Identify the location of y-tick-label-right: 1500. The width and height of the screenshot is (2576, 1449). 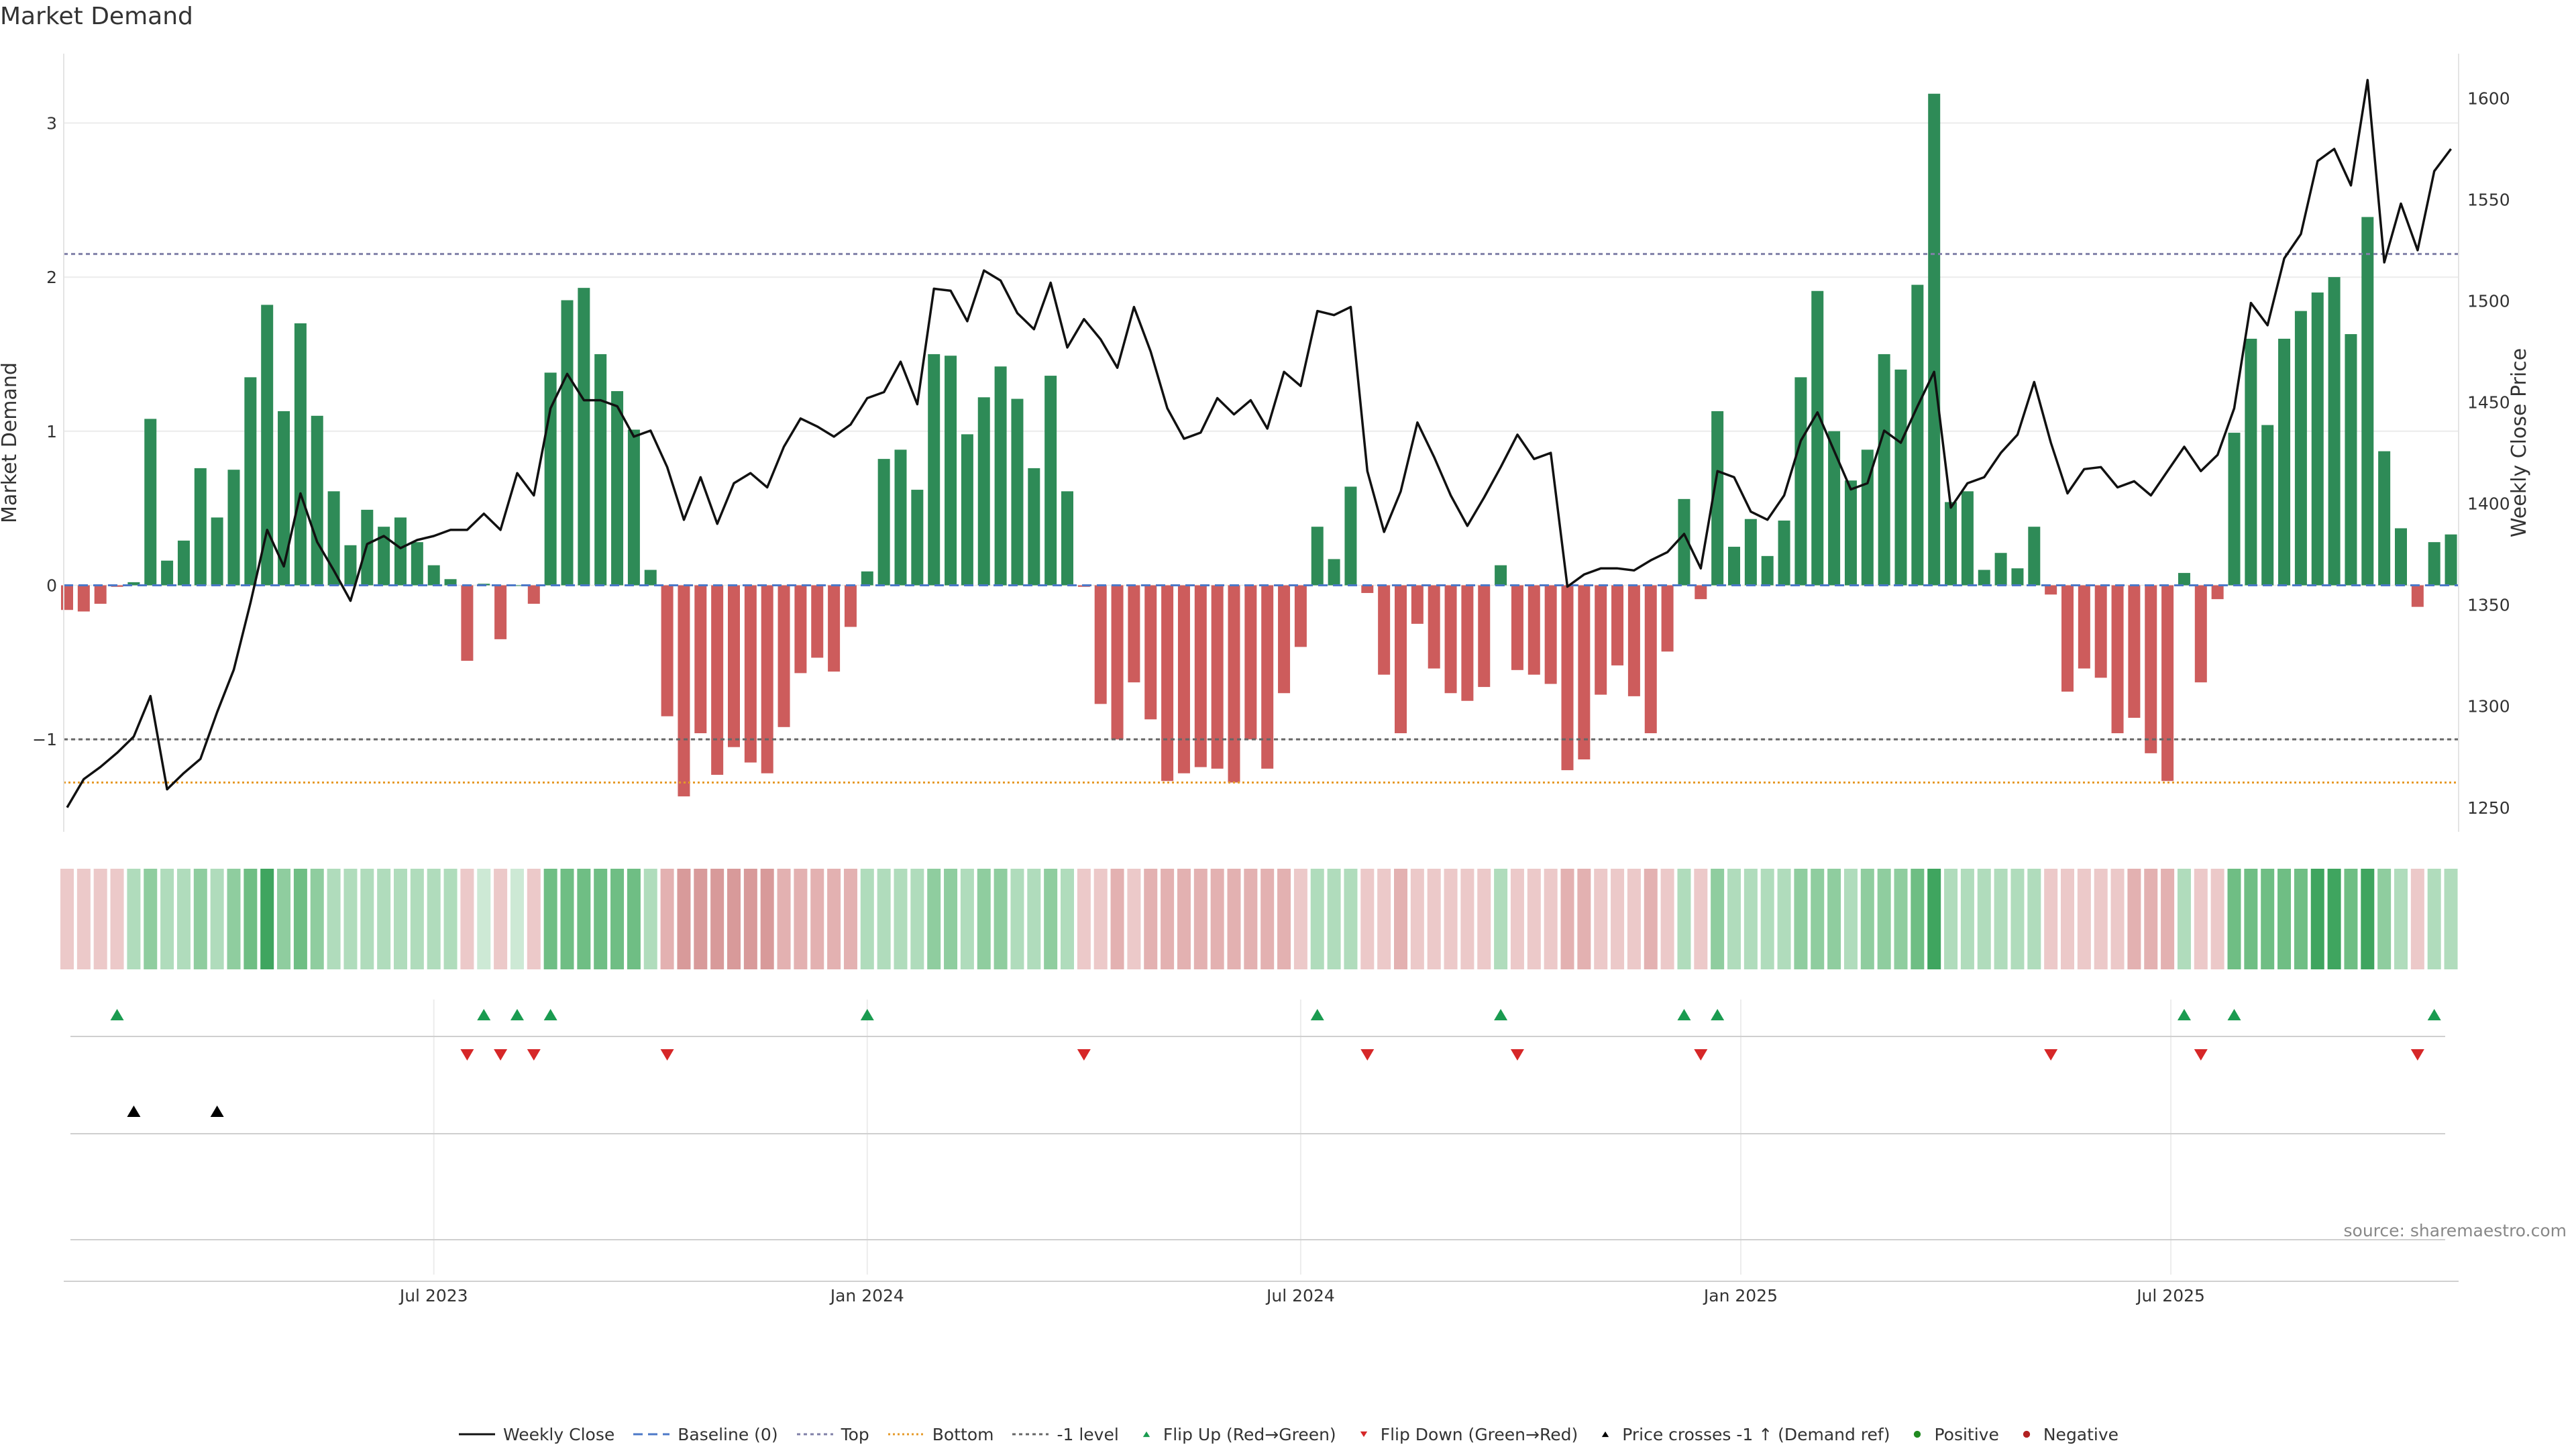
(2488, 301).